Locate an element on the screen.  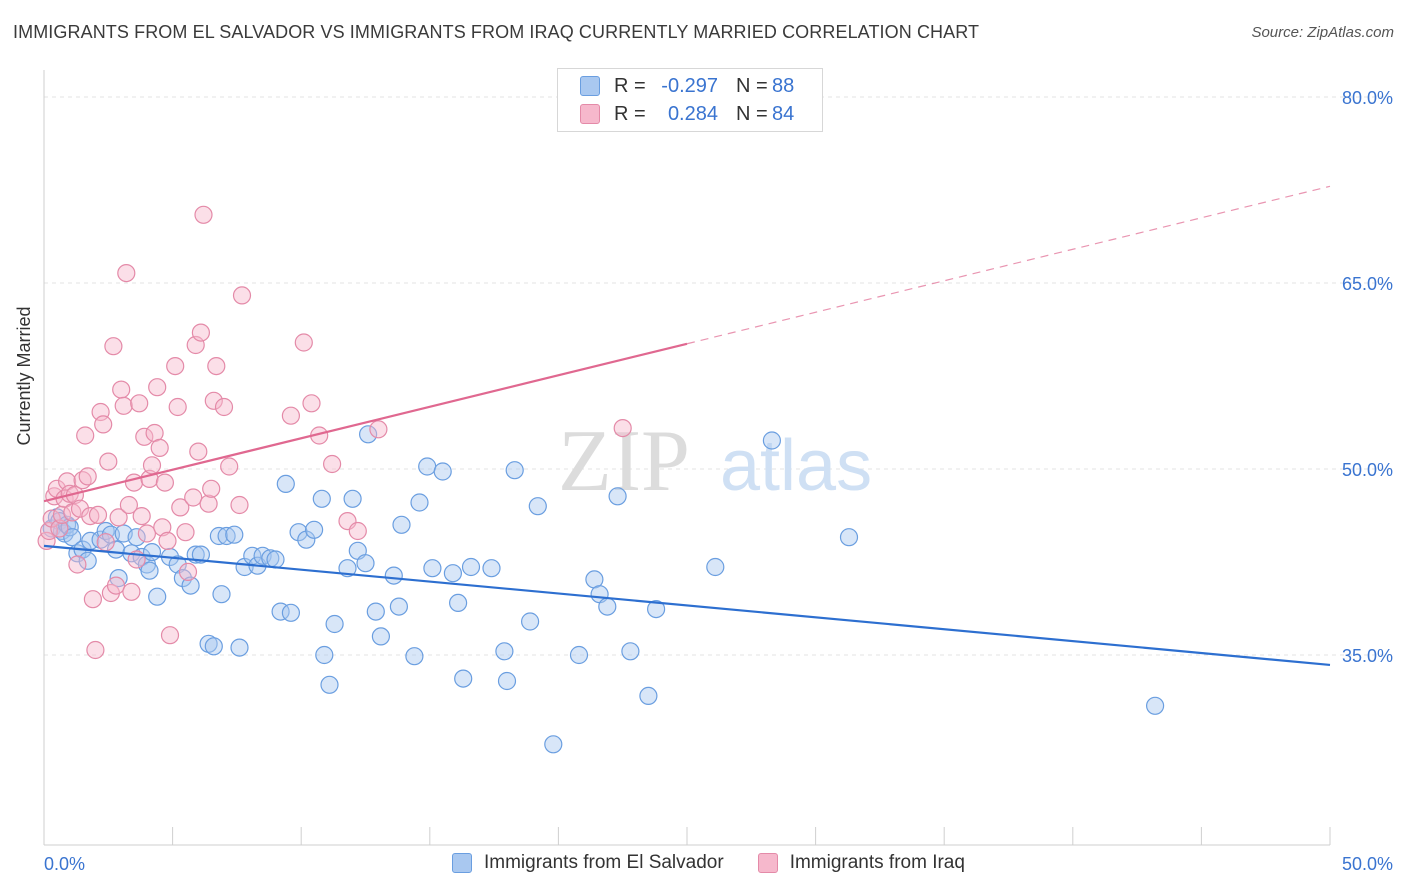
el-salvador-swatch is located at coordinates (590, 86).